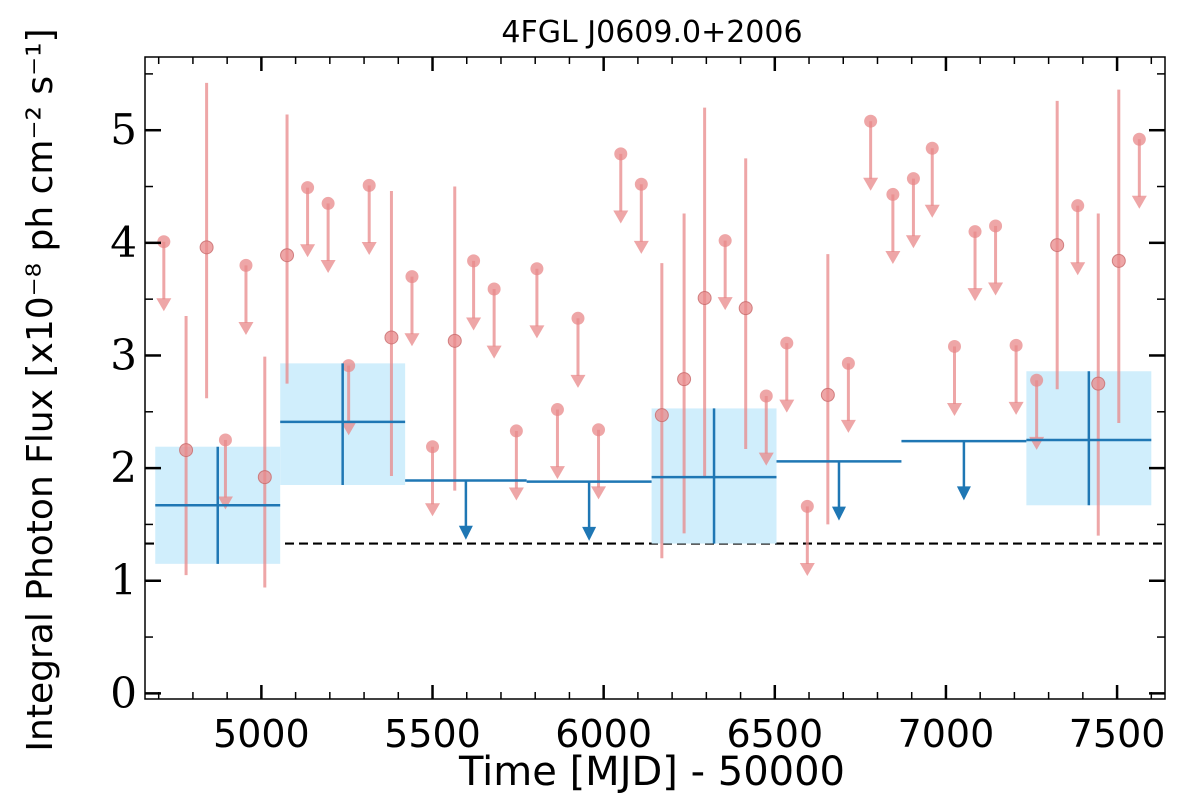 This screenshot has height=800, width=1200. Describe the element at coordinates (651, 32) in the screenshot. I see `chart-title: 4FGL J0609.0+2006` at that location.